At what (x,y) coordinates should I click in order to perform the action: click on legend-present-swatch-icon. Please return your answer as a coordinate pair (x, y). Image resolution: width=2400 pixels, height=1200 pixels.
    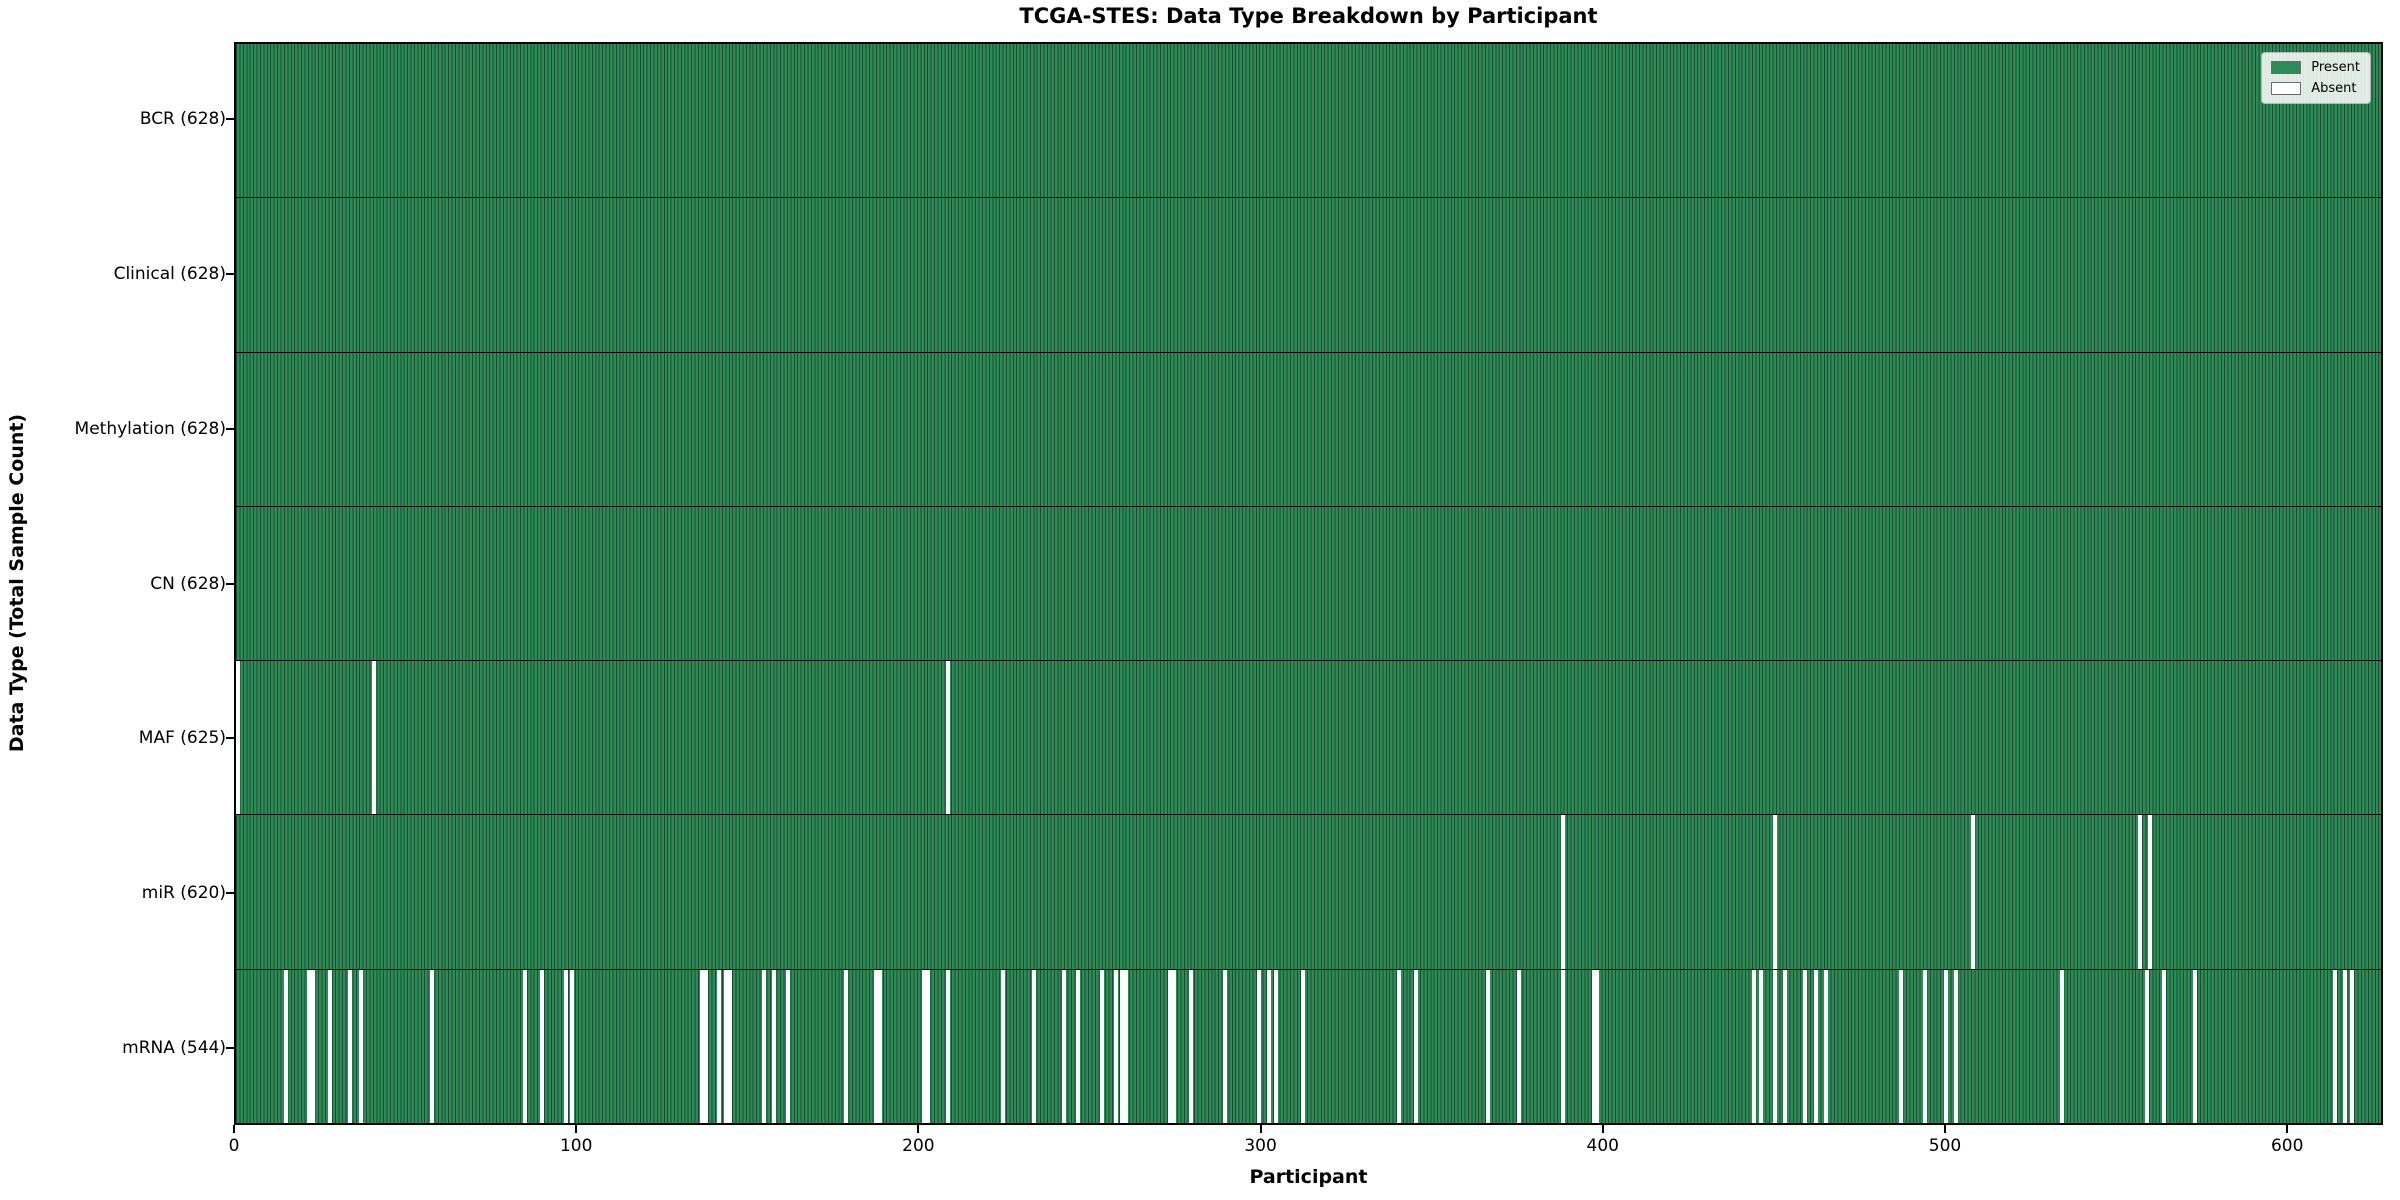
    Looking at the image, I should click on (2286, 67).